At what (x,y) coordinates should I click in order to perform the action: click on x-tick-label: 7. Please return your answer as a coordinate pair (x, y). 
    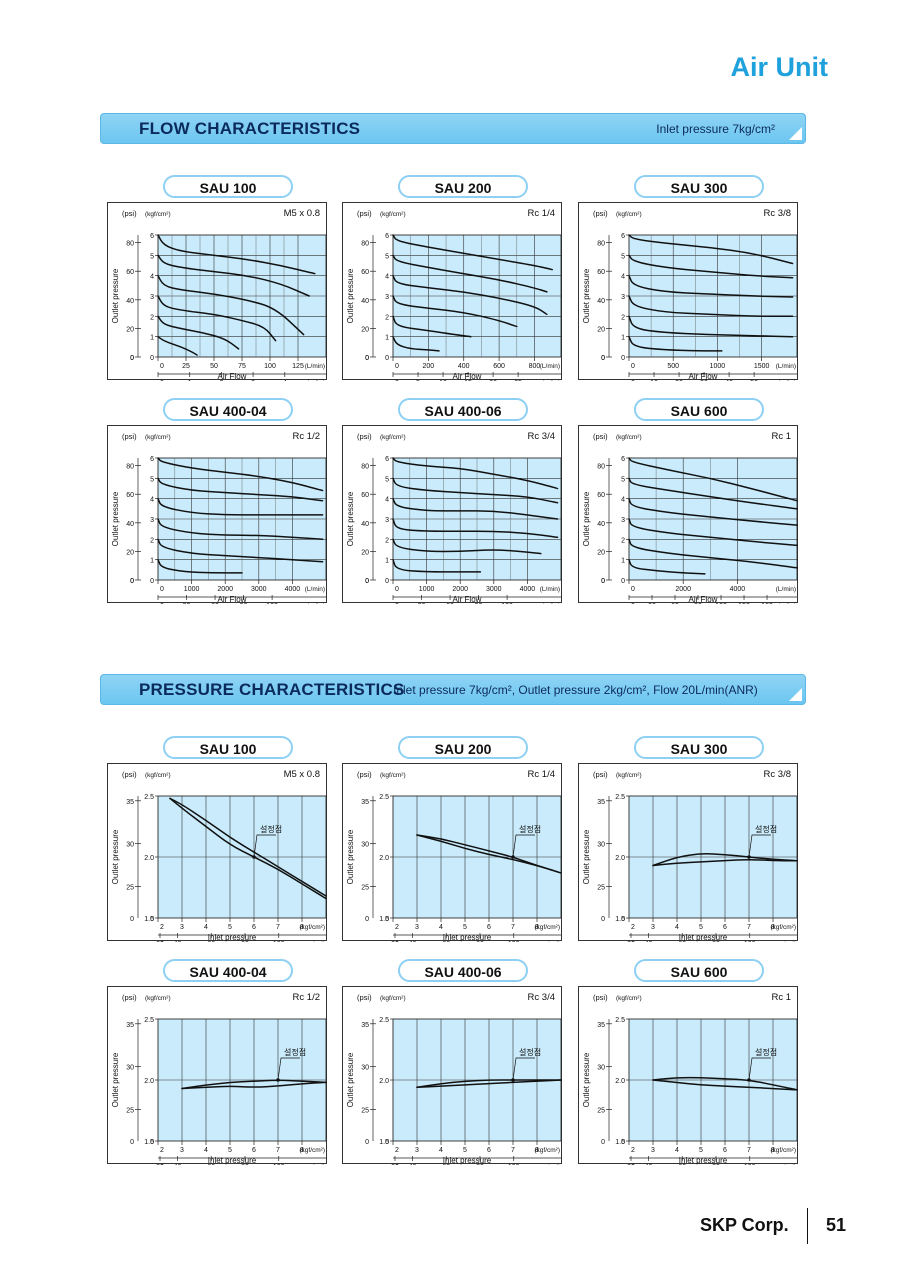
    Looking at the image, I should click on (749, 1150).